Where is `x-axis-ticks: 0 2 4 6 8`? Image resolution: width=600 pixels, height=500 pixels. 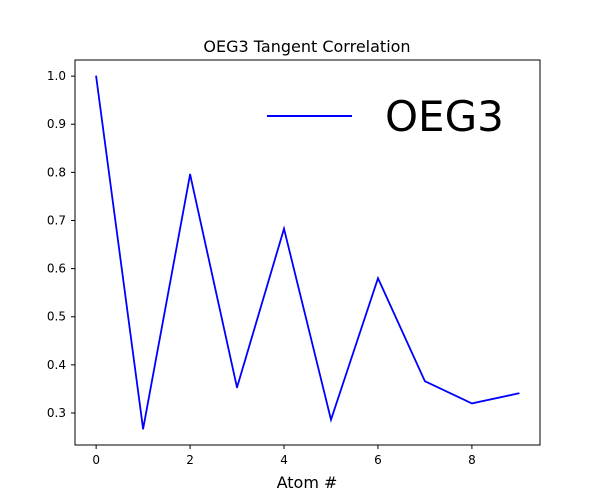 x-axis-ticks: 0 2 4 6 8 is located at coordinates (284, 456).